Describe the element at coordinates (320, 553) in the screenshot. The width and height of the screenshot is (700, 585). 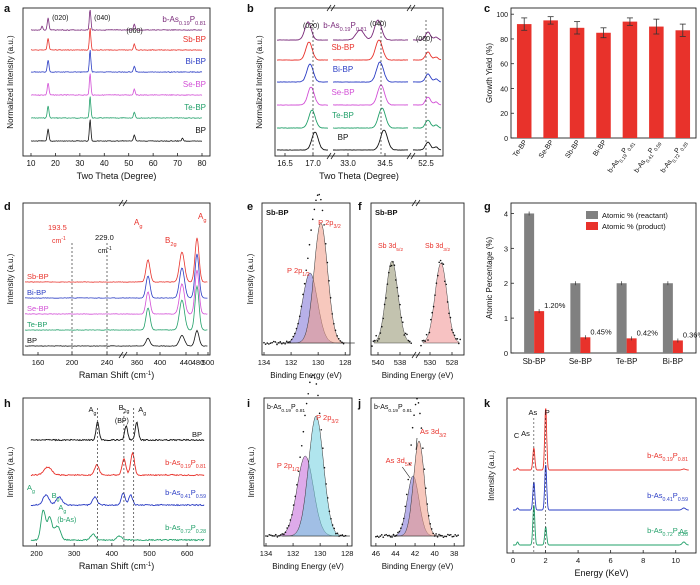
I see `x-tick-label: 130` at that location.